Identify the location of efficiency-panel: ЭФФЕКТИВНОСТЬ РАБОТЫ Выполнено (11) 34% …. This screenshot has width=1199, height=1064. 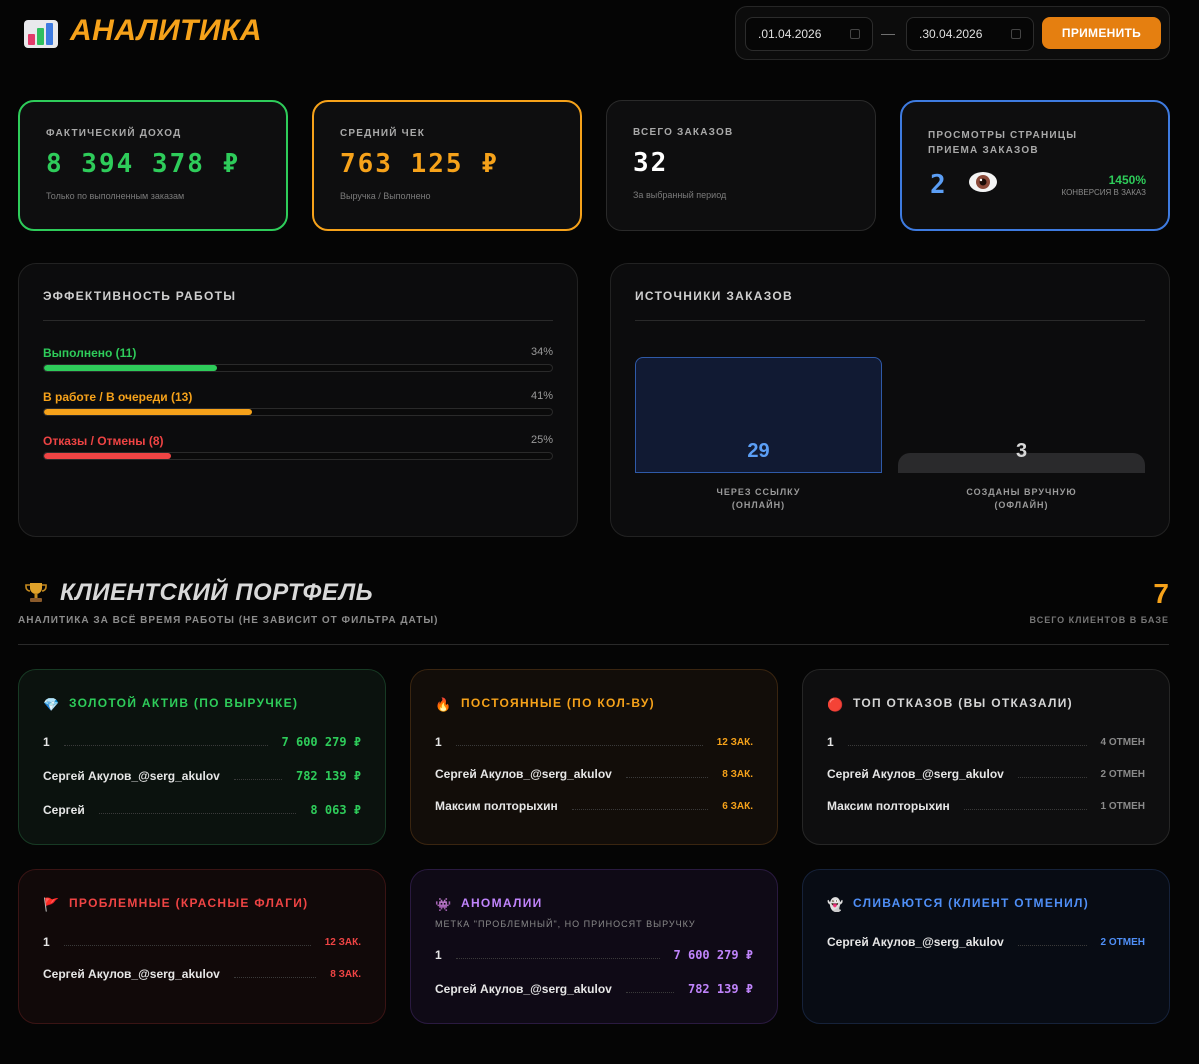
(298, 400).